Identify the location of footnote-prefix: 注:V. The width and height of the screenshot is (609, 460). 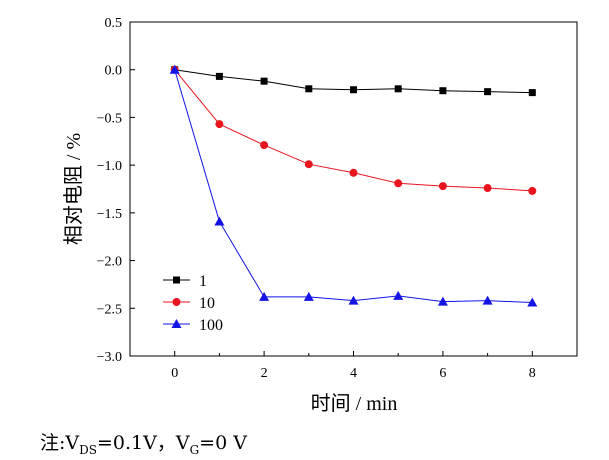
(60, 443).